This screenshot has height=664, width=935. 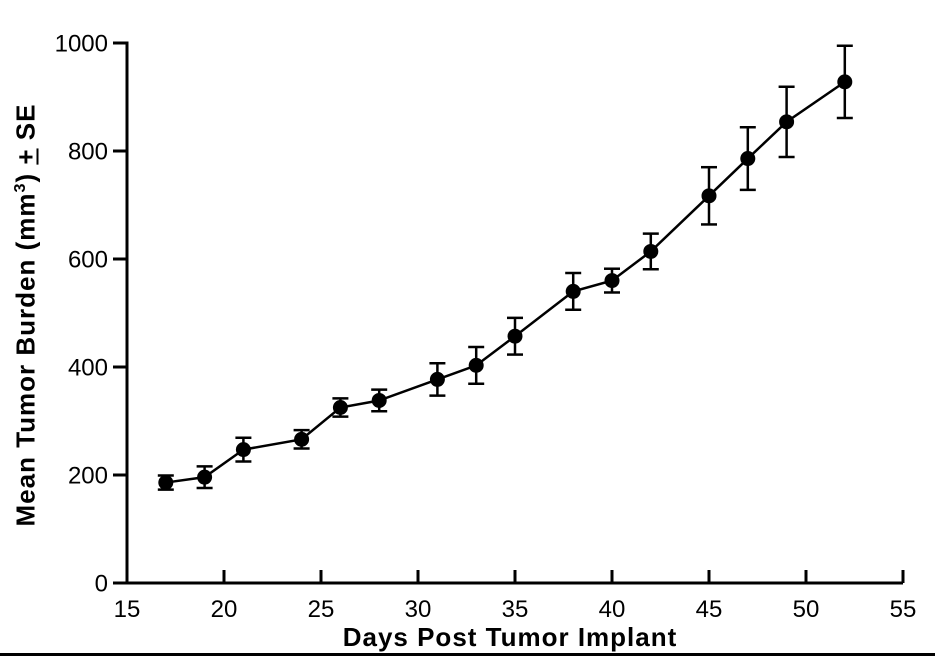 What do you see at coordinates (25, 173) in the screenshot?
I see `y-axis-title-mid: )` at bounding box center [25, 173].